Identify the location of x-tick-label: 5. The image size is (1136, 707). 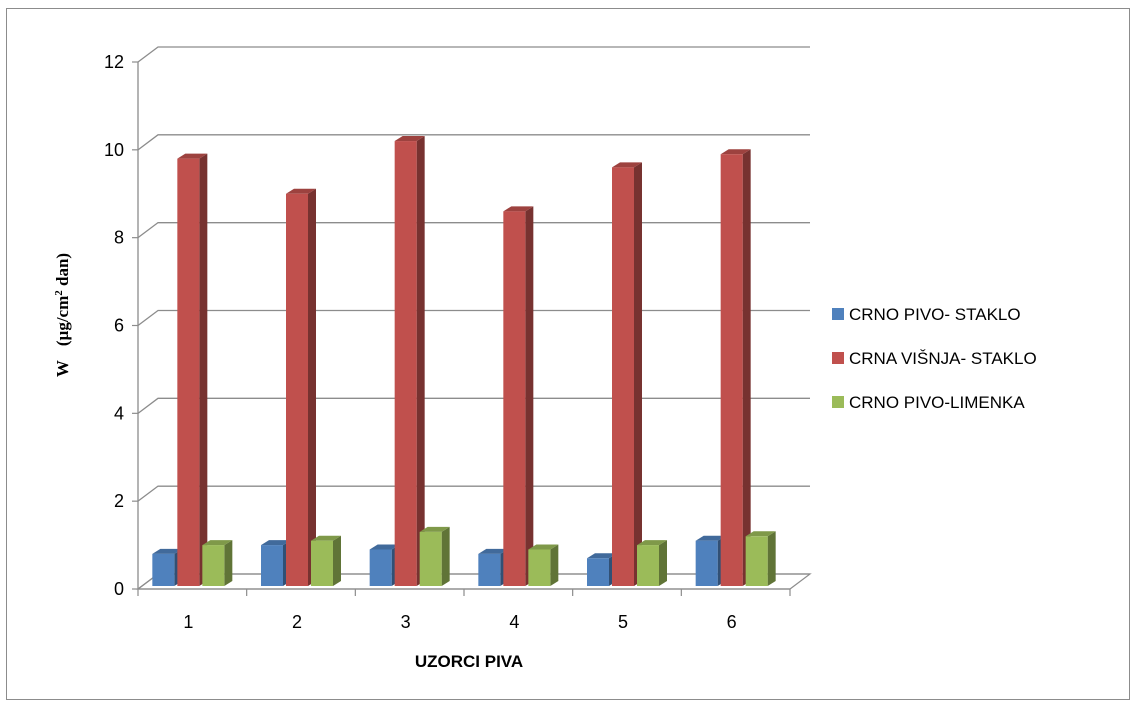
(623, 622).